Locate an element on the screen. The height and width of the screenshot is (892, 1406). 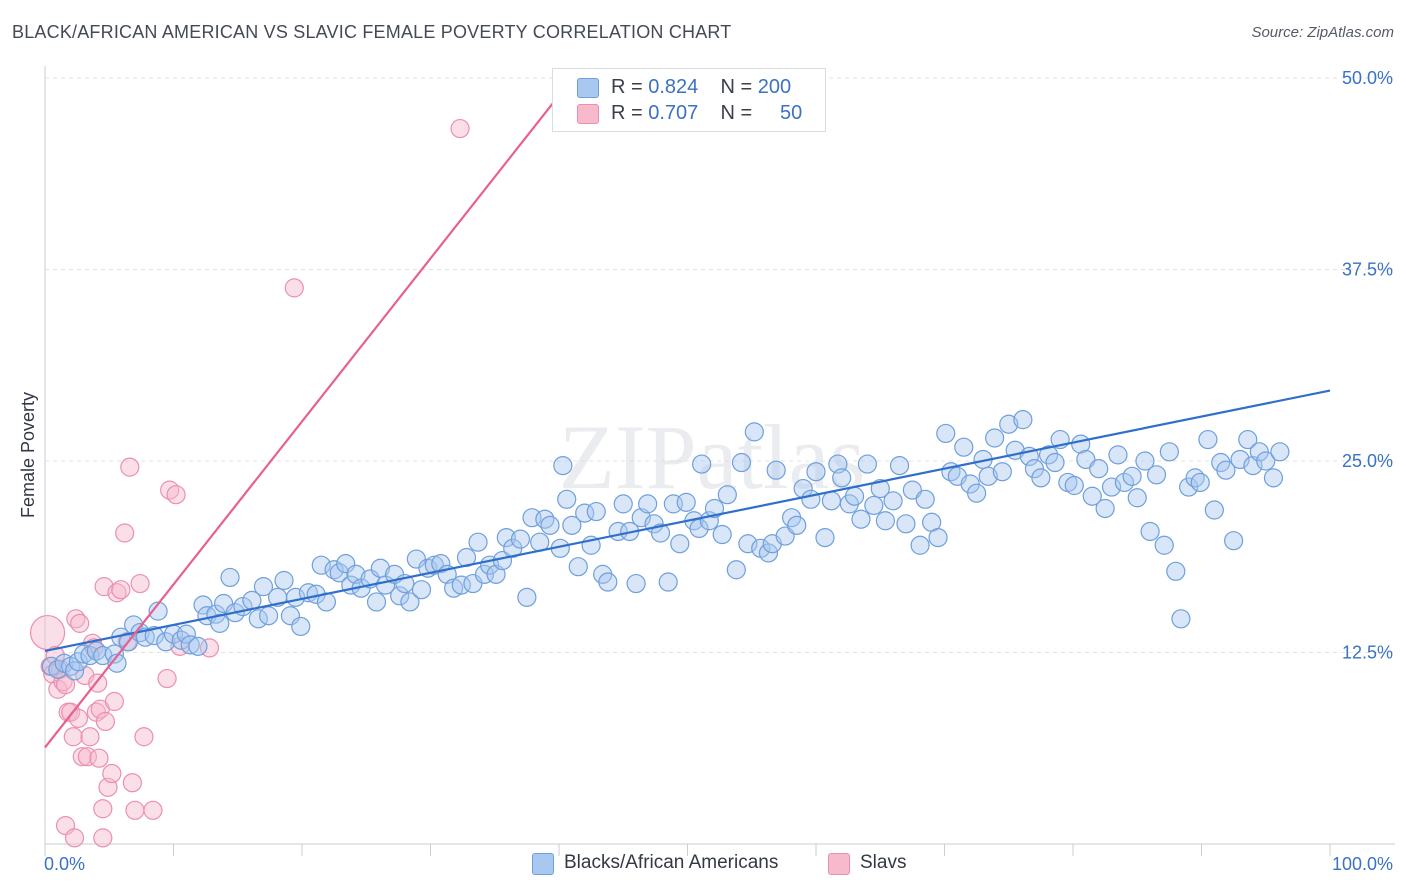
y-tick-label: 37.5% is located at coordinates (1367, 270).